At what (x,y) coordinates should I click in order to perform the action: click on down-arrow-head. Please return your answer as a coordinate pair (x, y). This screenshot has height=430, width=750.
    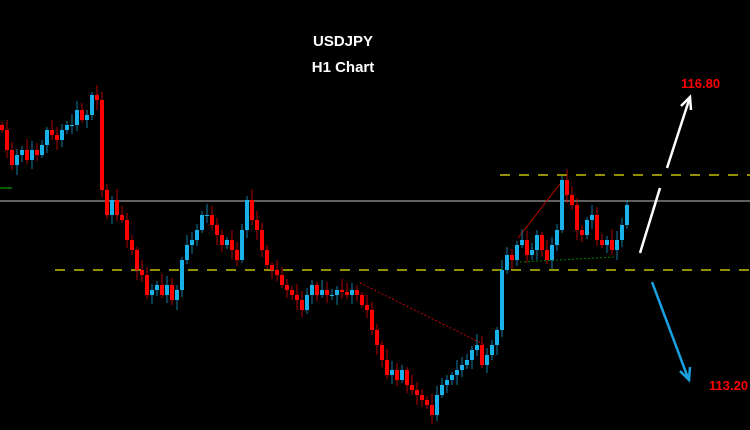
    Looking at the image, I should click on (685, 374).